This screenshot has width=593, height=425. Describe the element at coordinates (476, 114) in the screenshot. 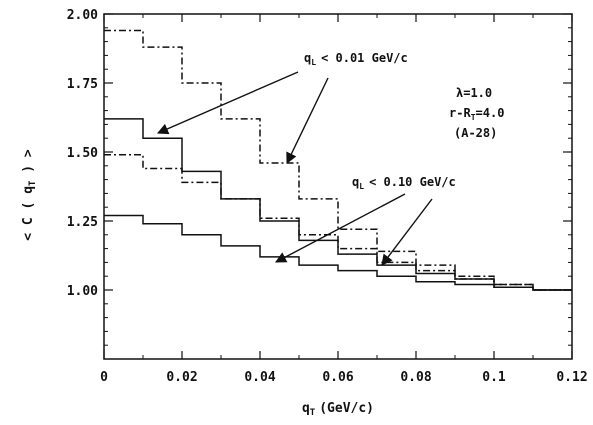

I see `param-radius: r-RT=4.0` at that location.